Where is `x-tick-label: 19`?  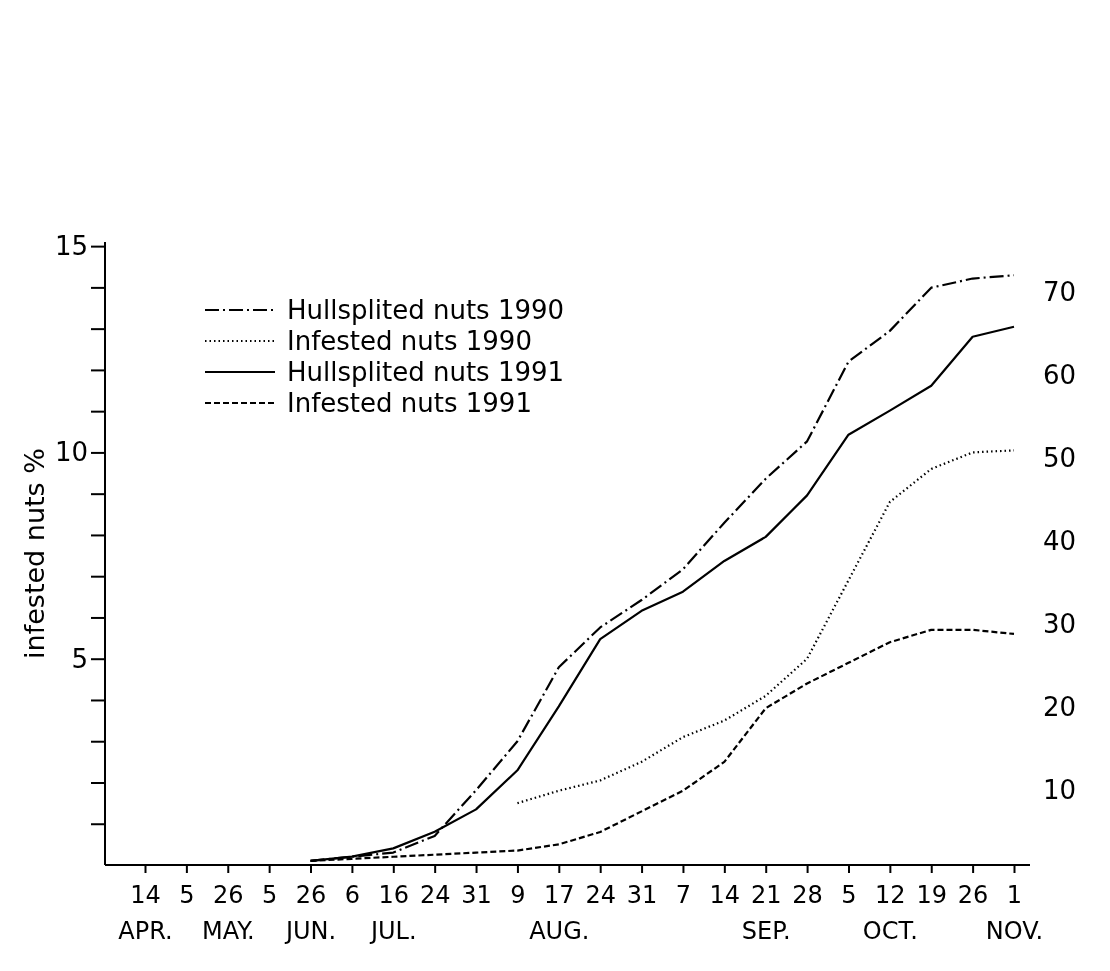
x-tick-label: 19 is located at coordinates (932, 895).